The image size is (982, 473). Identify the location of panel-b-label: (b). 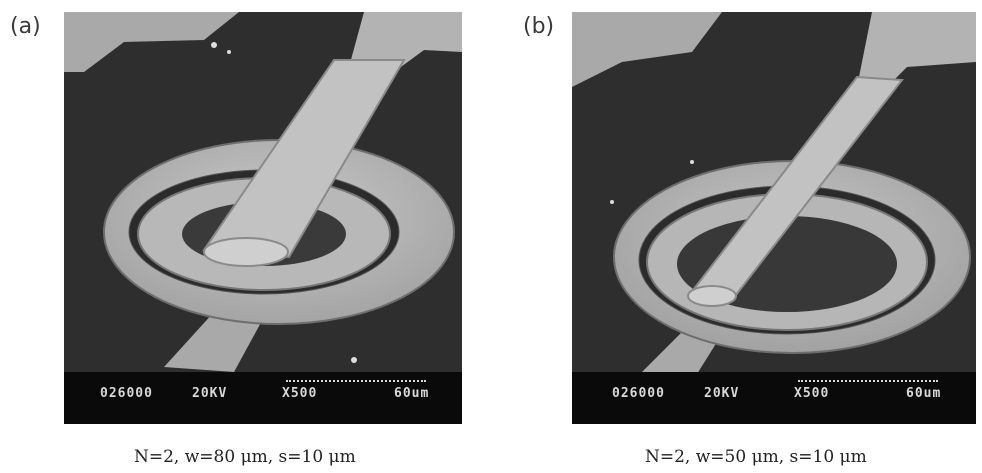
(539, 26).